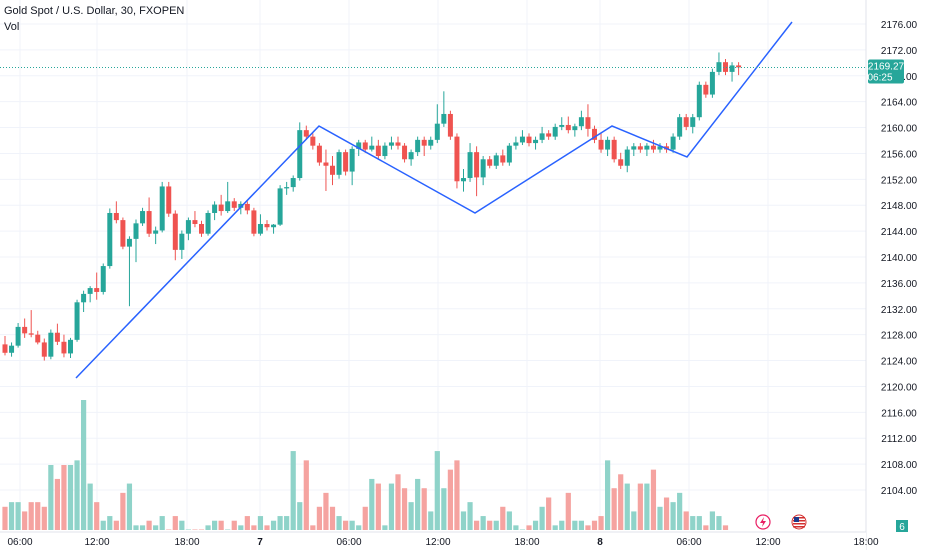 The width and height of the screenshot is (932, 550). I want to click on y-tick-label: 2124.00, so click(899, 362).